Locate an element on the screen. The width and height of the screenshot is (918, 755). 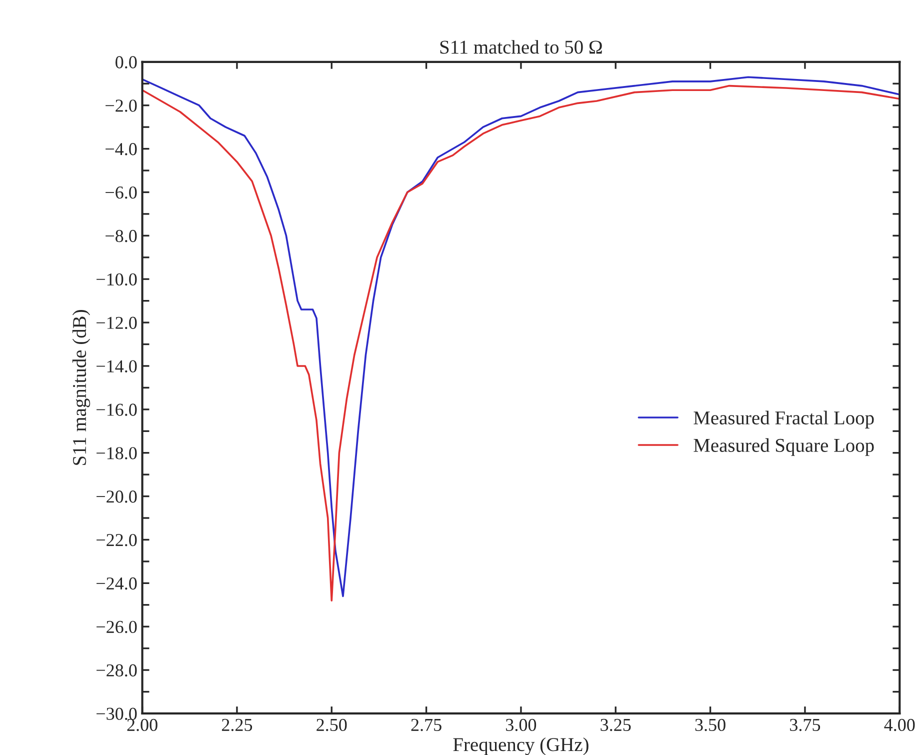
legend-label: Measured Square Loop is located at coordinates (784, 447).